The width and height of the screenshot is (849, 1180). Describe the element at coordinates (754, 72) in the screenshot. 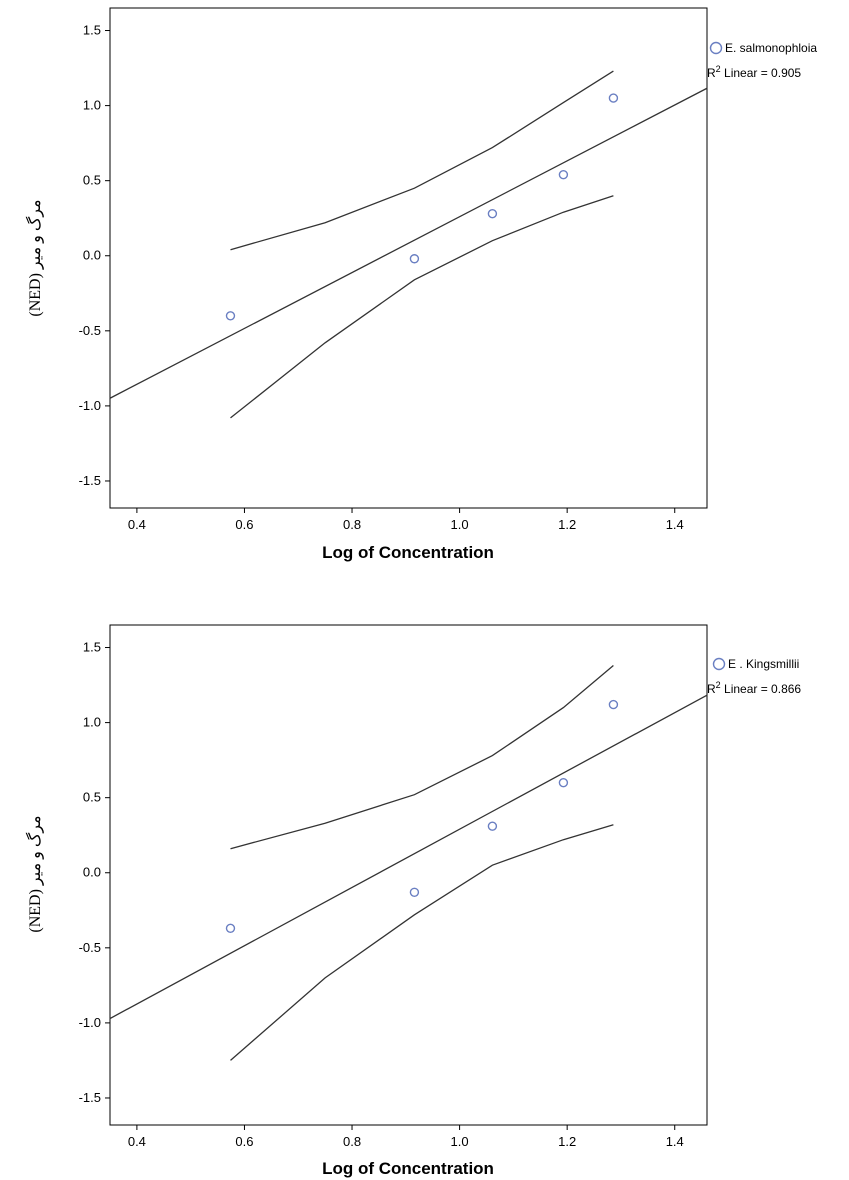

I see `legend-fit-label: R2 Linear = 0.905` at that location.